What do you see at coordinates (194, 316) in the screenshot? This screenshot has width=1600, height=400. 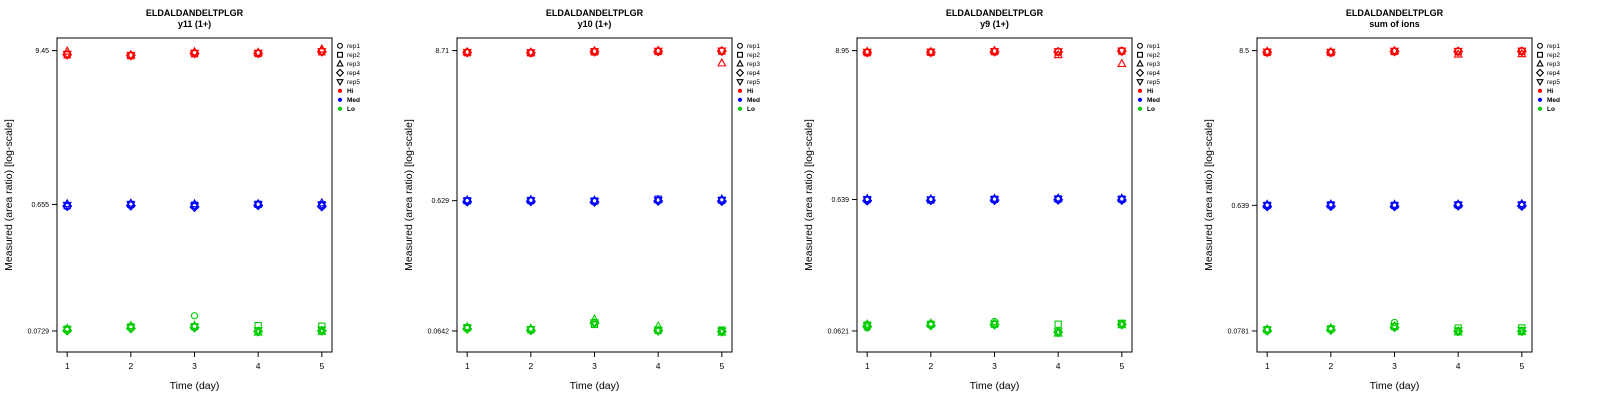 I see `data-point-lo-rep1` at bounding box center [194, 316].